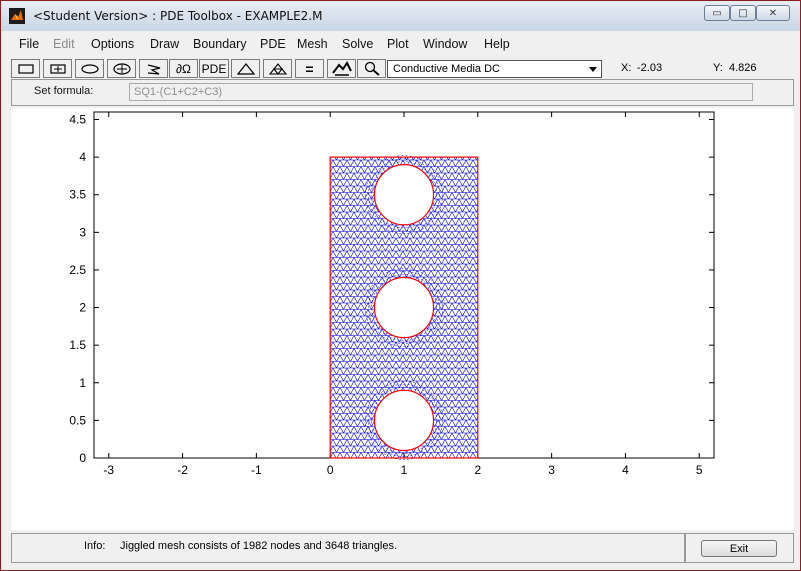 The image size is (801, 571). I want to click on chevron-down-icon, so click(593, 69).